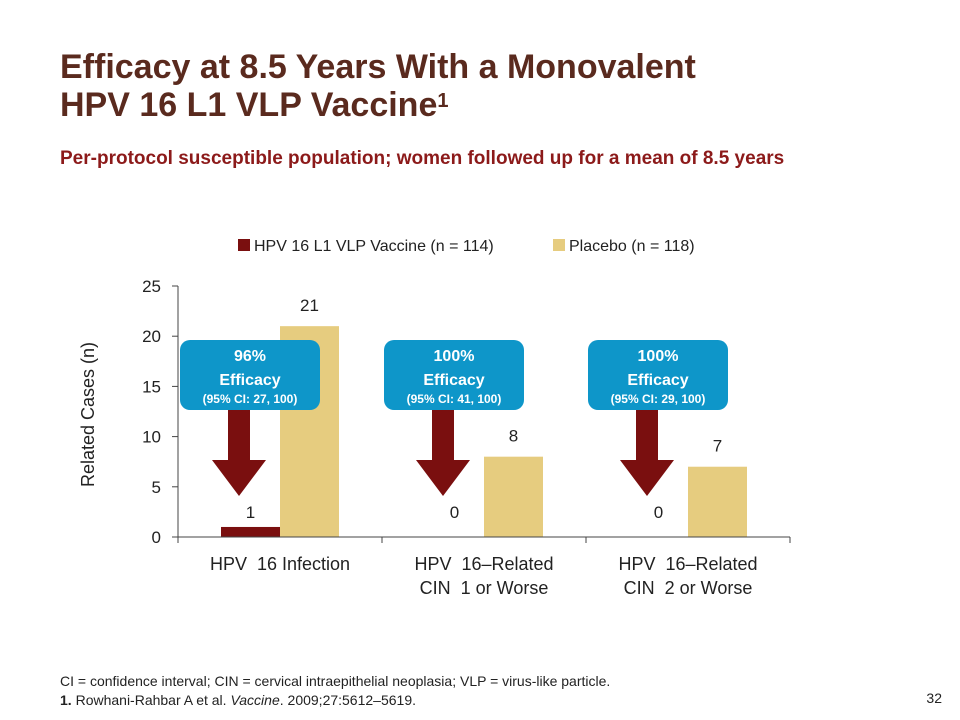 This screenshot has height=720, width=960. Describe the element at coordinates (378, 67) in the screenshot. I see `title-line-1: Efficacy at 8.5 Years With a Monovalent` at that location.